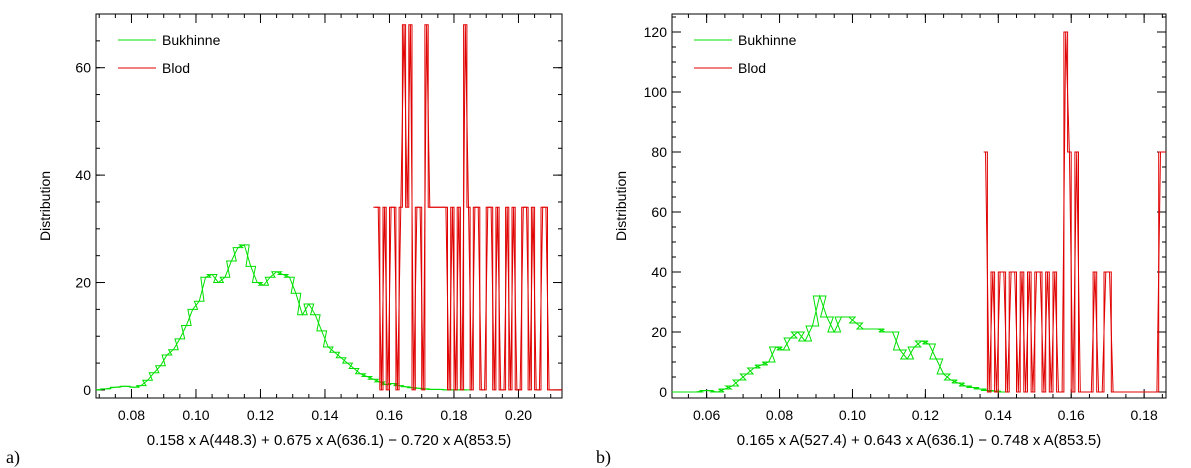 Image resolution: width=1191 pixels, height=468 pixels. I want to click on x-tick-label: 0.20, so click(518, 415).